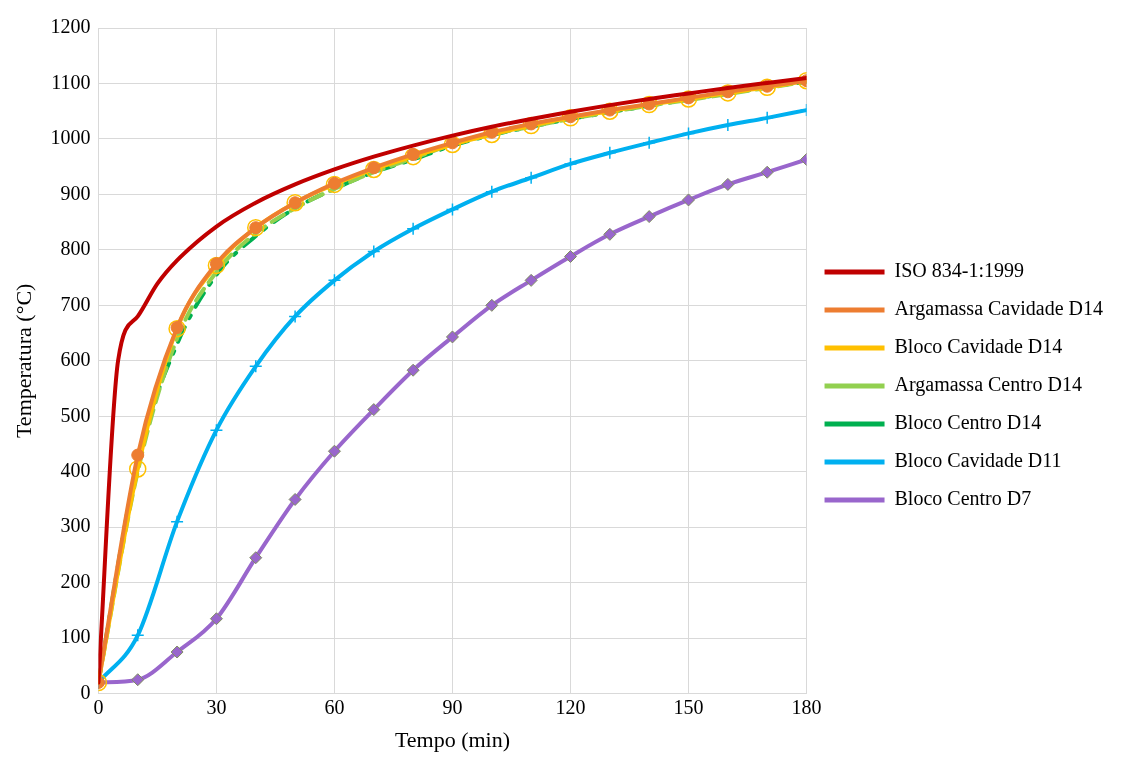 The image size is (1139, 769). What do you see at coordinates (75, 636) in the screenshot?
I see `y-tick-label: 100` at bounding box center [75, 636].